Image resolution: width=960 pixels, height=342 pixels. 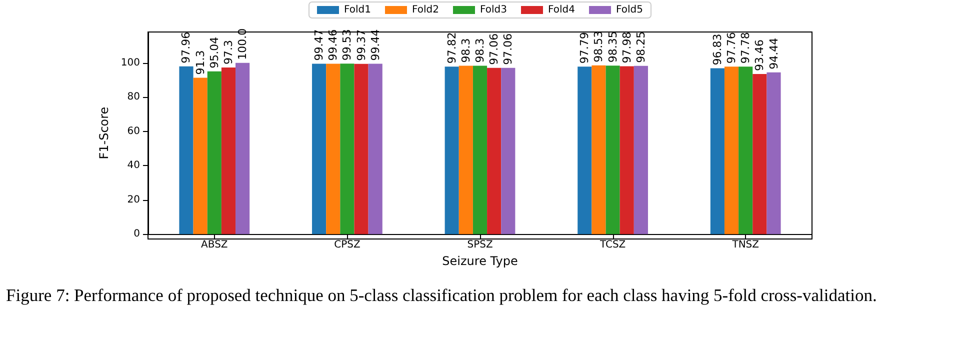 I want to click on y-tick-label: 40, so click(x=133, y=166).